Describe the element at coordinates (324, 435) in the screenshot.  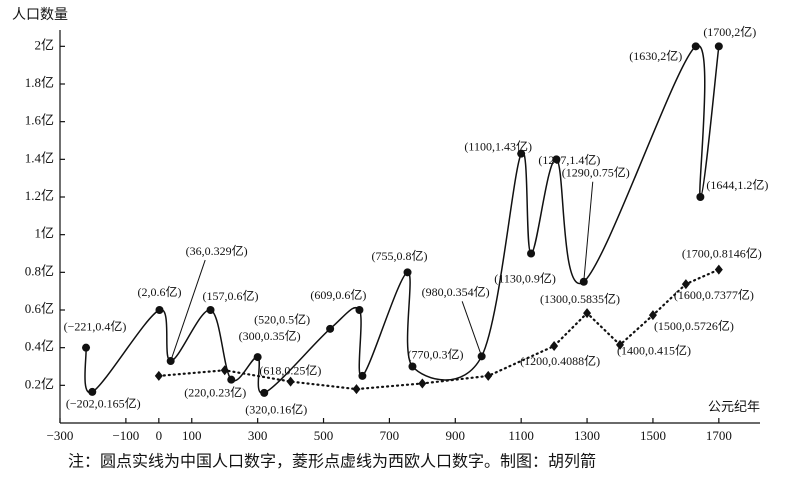
I see `x-tick-label: 500` at that location.